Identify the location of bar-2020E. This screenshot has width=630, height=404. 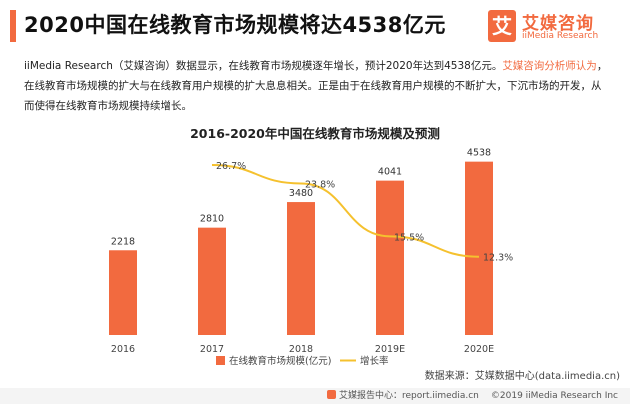
(479, 248).